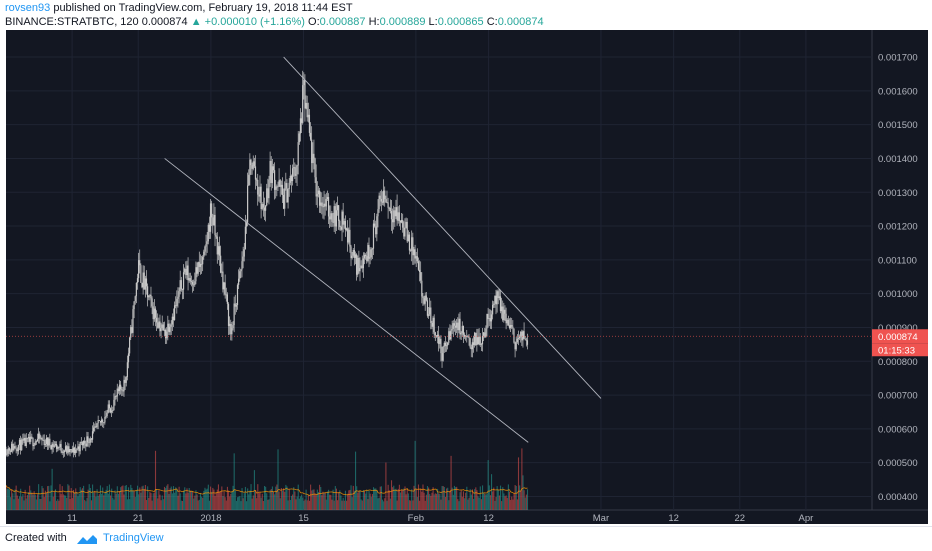  Describe the element at coordinates (898, 58) in the screenshot. I see `y-tick-label: 0.001700` at that location.